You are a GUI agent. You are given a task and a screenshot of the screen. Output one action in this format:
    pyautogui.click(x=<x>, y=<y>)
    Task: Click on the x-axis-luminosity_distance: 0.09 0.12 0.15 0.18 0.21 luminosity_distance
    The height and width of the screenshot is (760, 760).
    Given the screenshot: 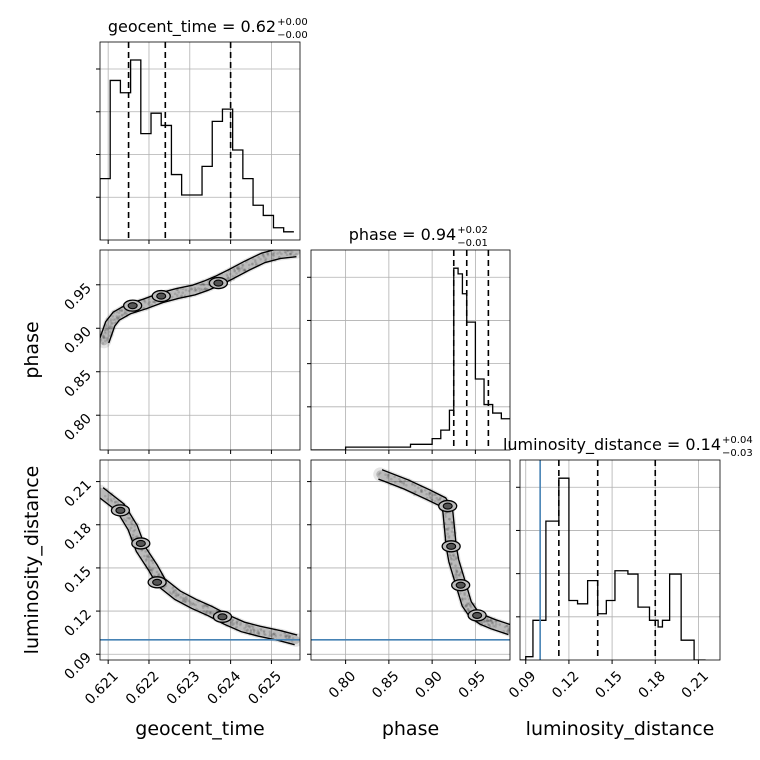 What is the action you would take?
    pyautogui.click(x=610, y=700)
    